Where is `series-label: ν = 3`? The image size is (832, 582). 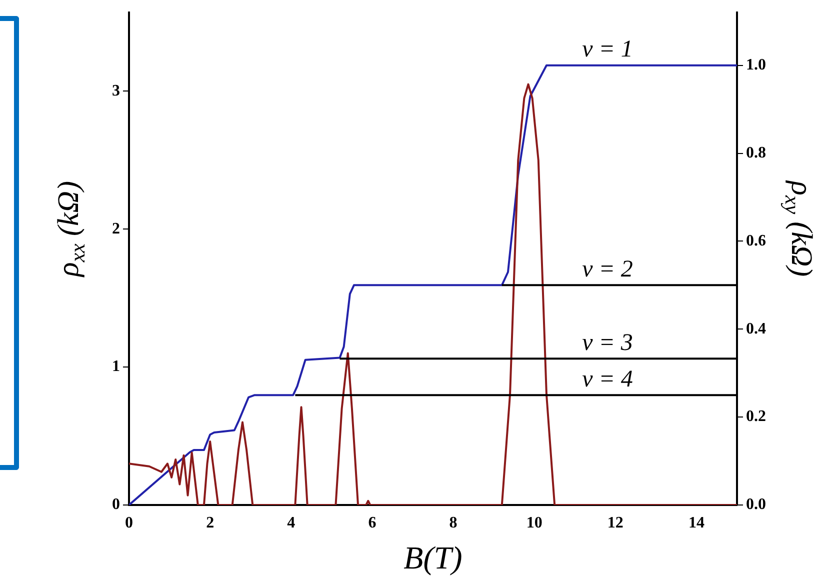
series-label: ν = 3 is located at coordinates (607, 343).